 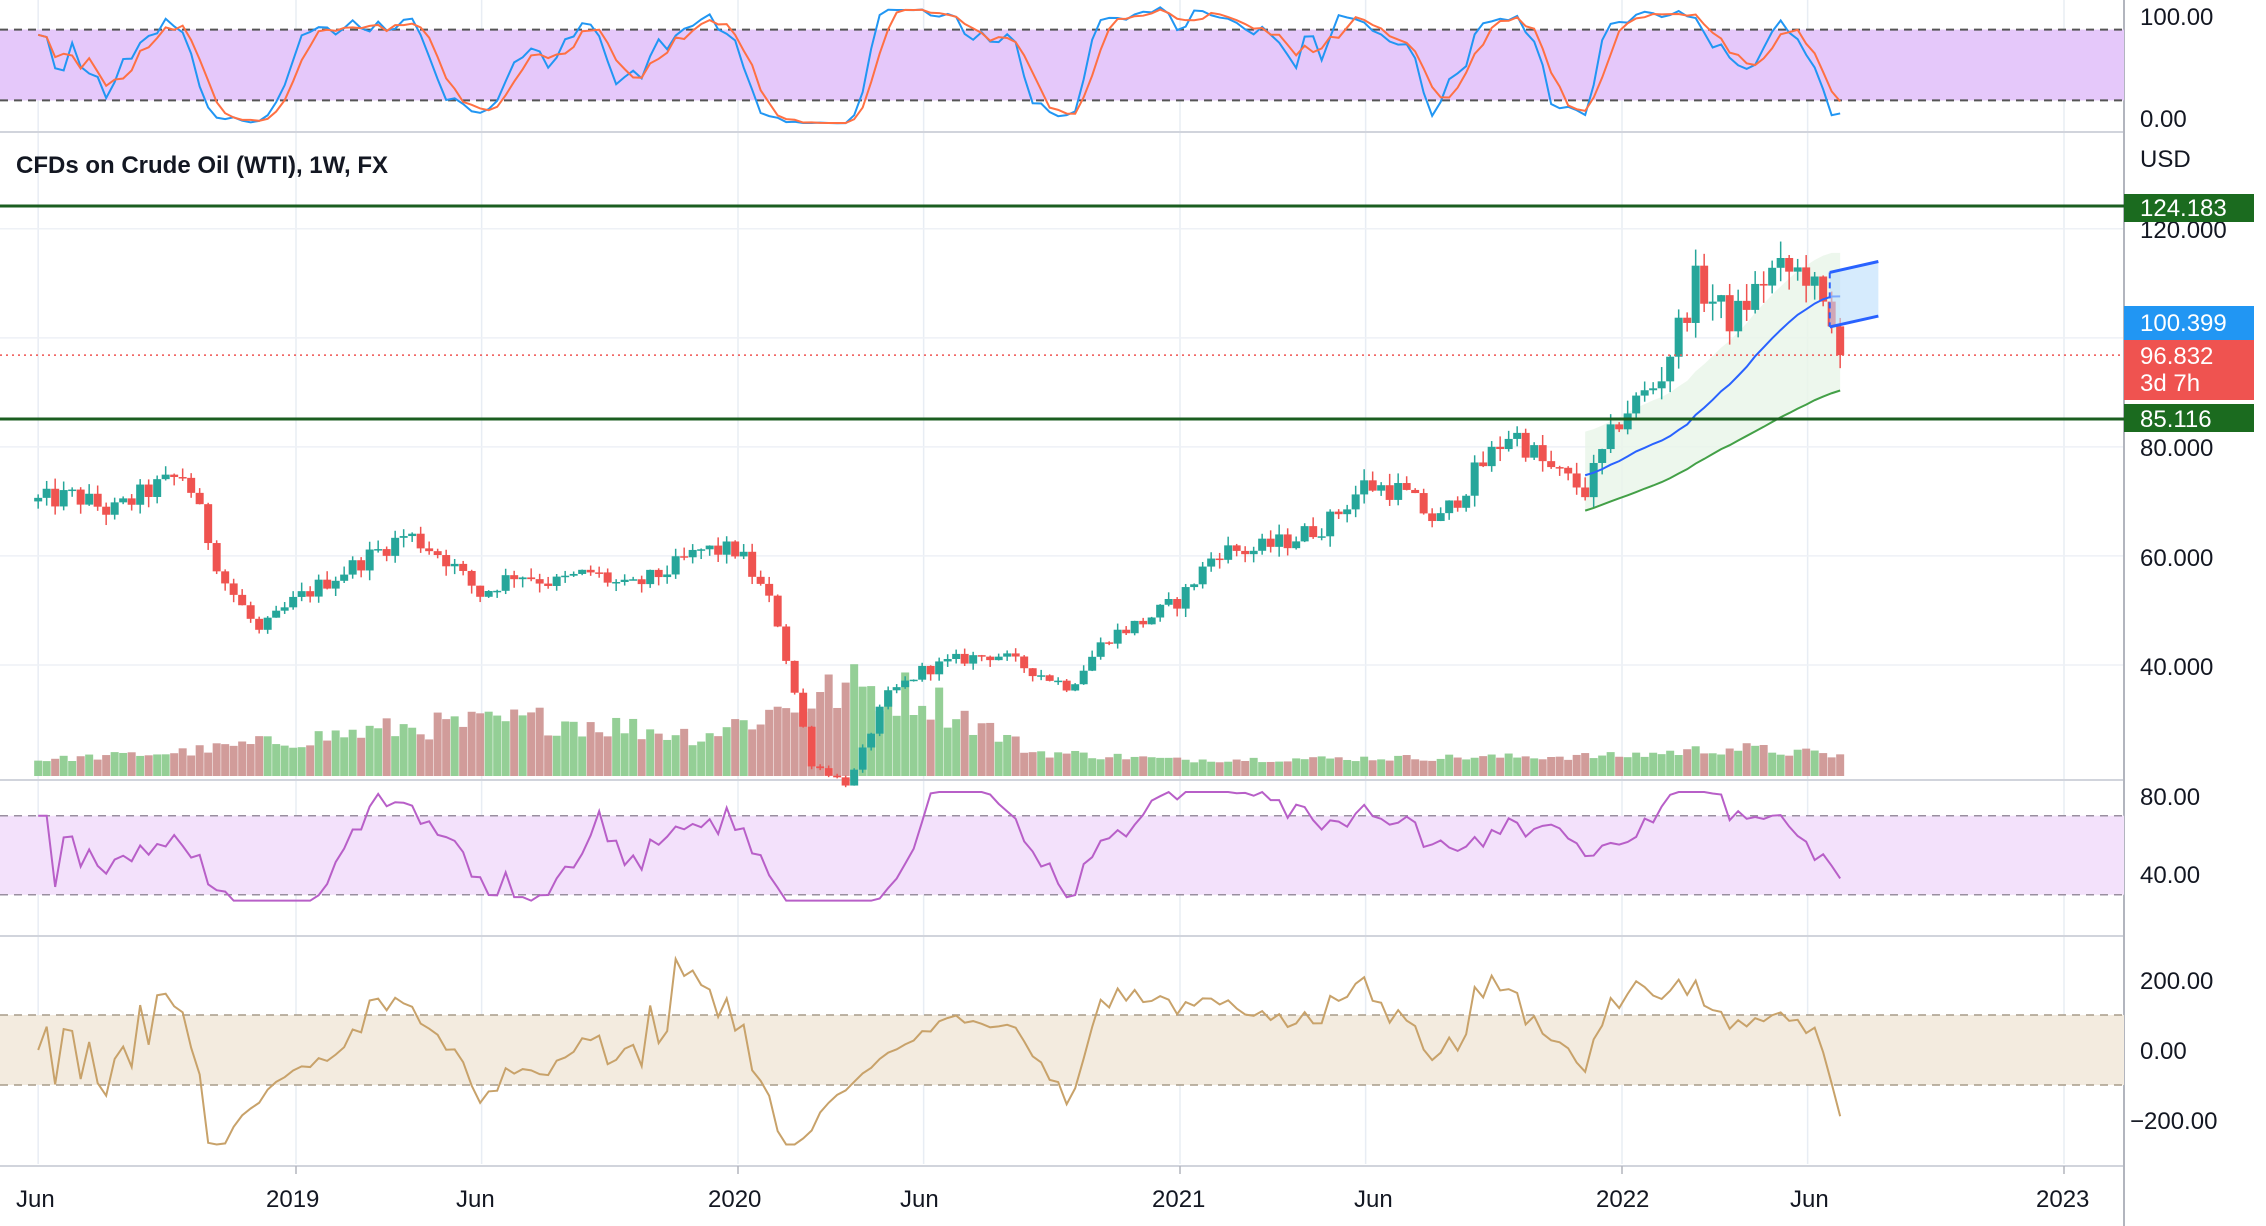 What do you see at coordinates (1373, 1199) in the screenshot?
I see `x-label-jun-2021: Jun` at bounding box center [1373, 1199].